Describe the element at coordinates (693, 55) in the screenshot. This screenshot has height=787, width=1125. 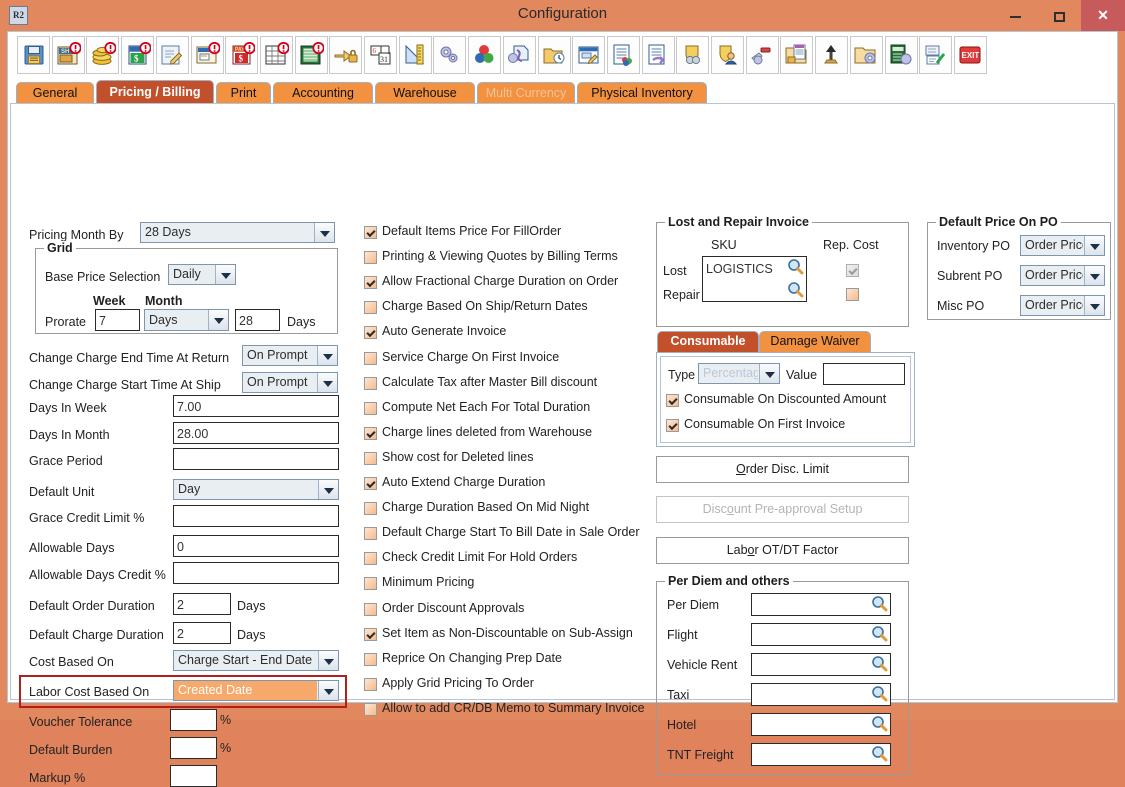
I see `toolbar-button-security-shield` at that location.